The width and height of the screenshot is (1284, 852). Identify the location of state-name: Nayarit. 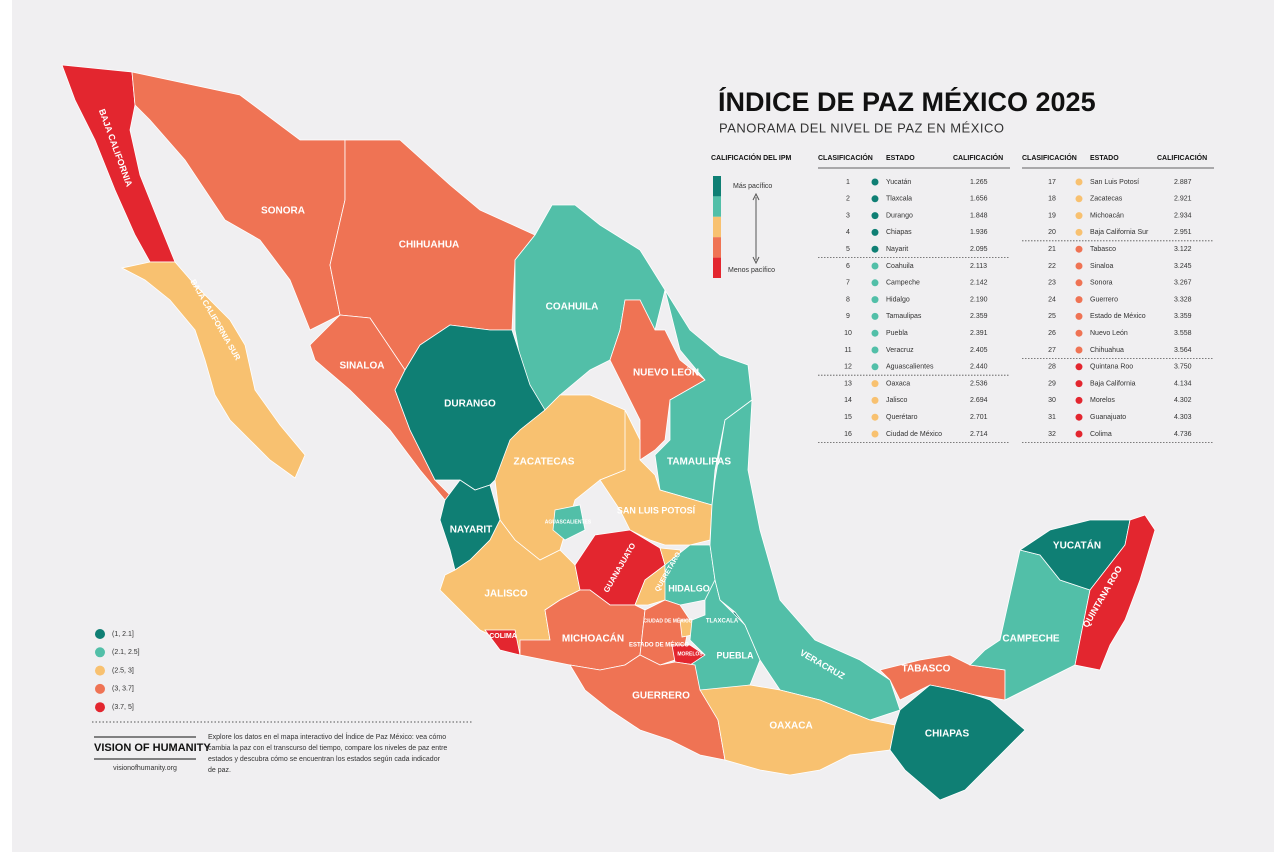
(897, 249).